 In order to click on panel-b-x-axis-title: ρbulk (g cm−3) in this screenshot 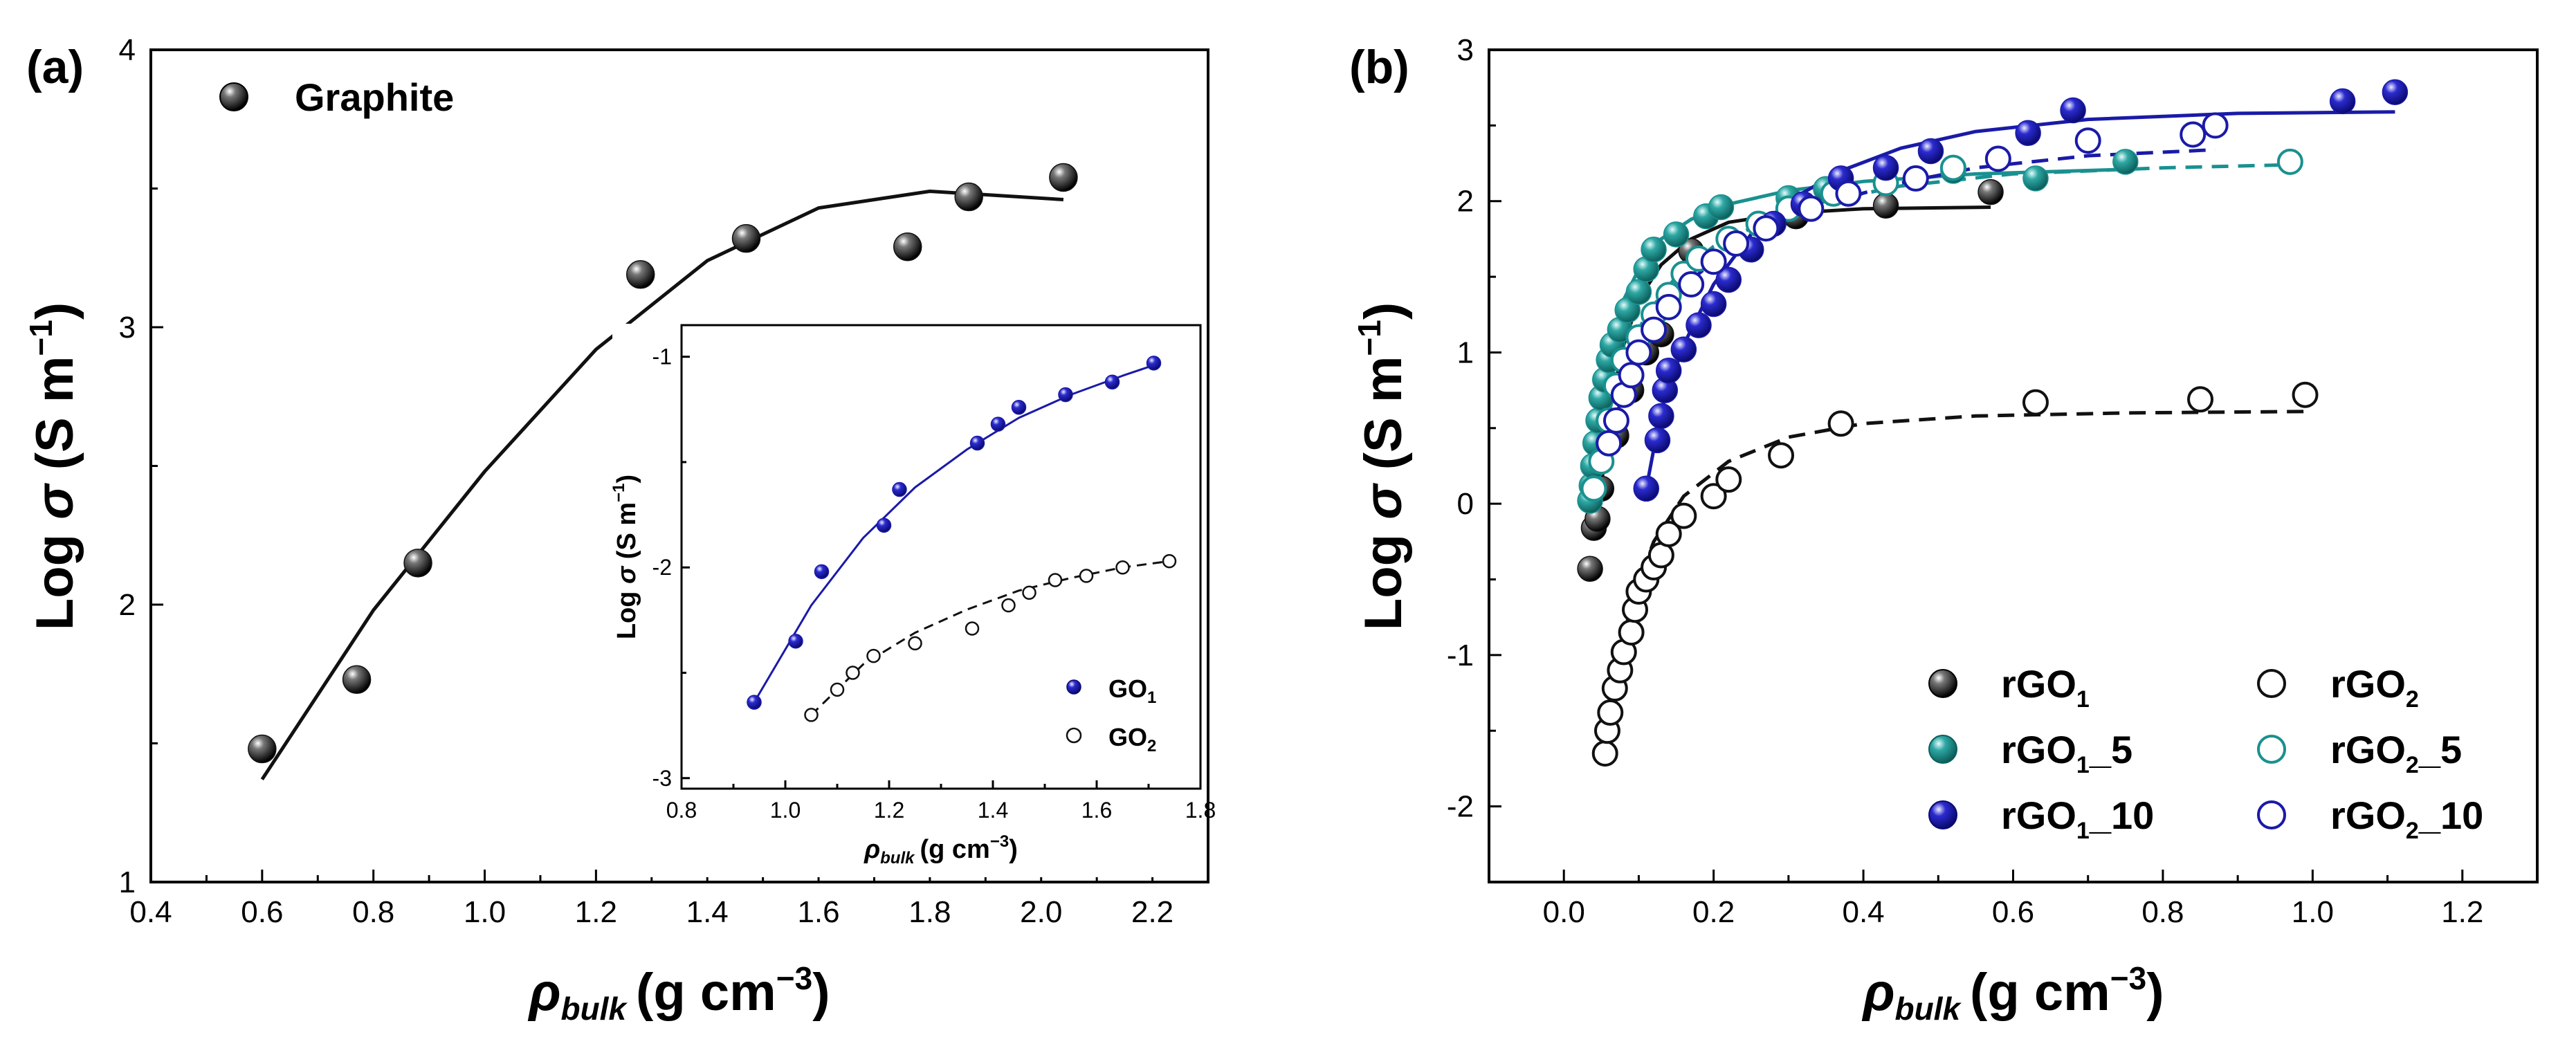, I will do `click(2012, 993)`.